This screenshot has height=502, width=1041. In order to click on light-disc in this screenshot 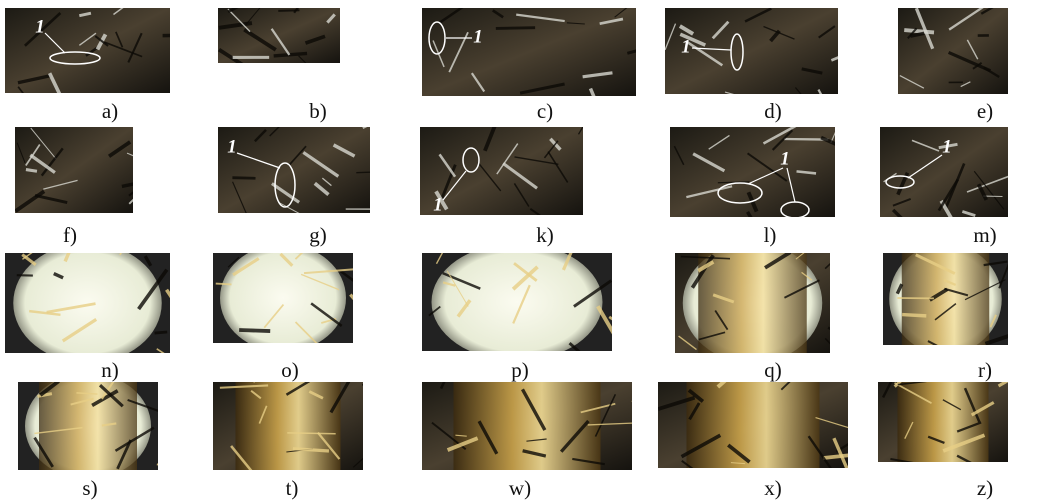, I will do `click(87, 303)`.